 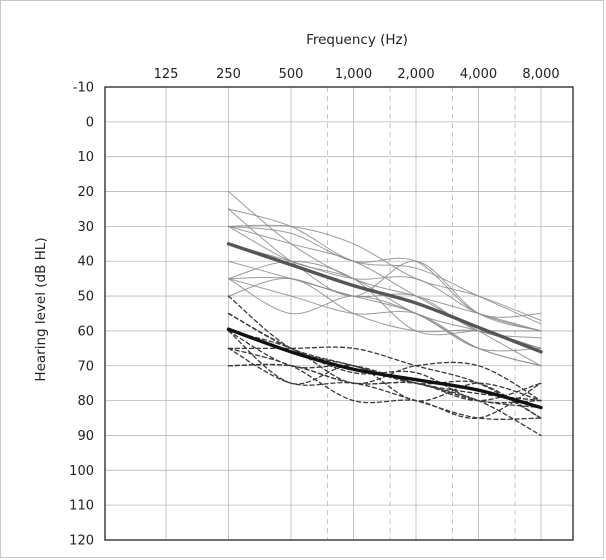 I want to click on y-tick-label: 70, so click(x=85, y=366).